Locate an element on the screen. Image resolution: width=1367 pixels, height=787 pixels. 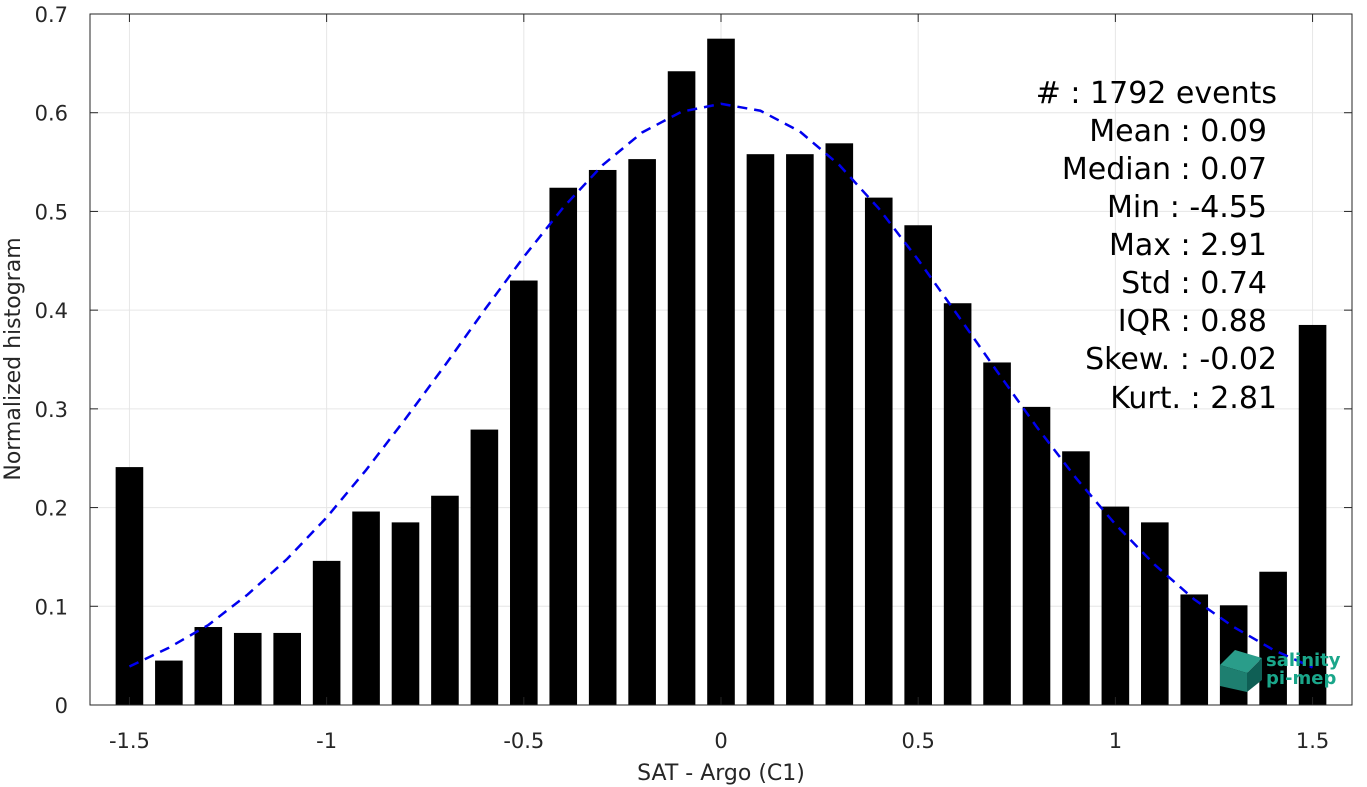
x-tick-label: -1.5 is located at coordinates (129, 741).